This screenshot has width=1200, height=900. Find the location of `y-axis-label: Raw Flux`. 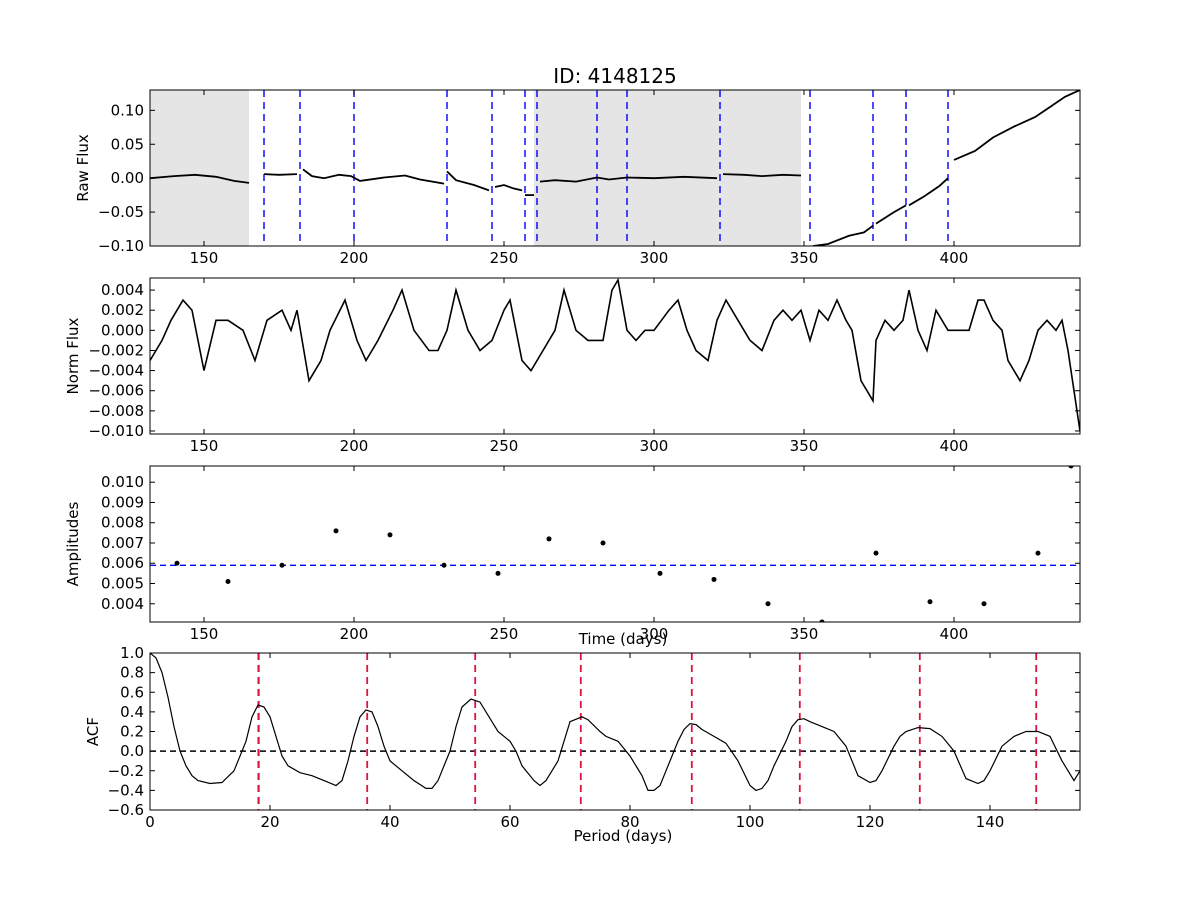

y-axis-label: Raw Flux is located at coordinates (83, 168).